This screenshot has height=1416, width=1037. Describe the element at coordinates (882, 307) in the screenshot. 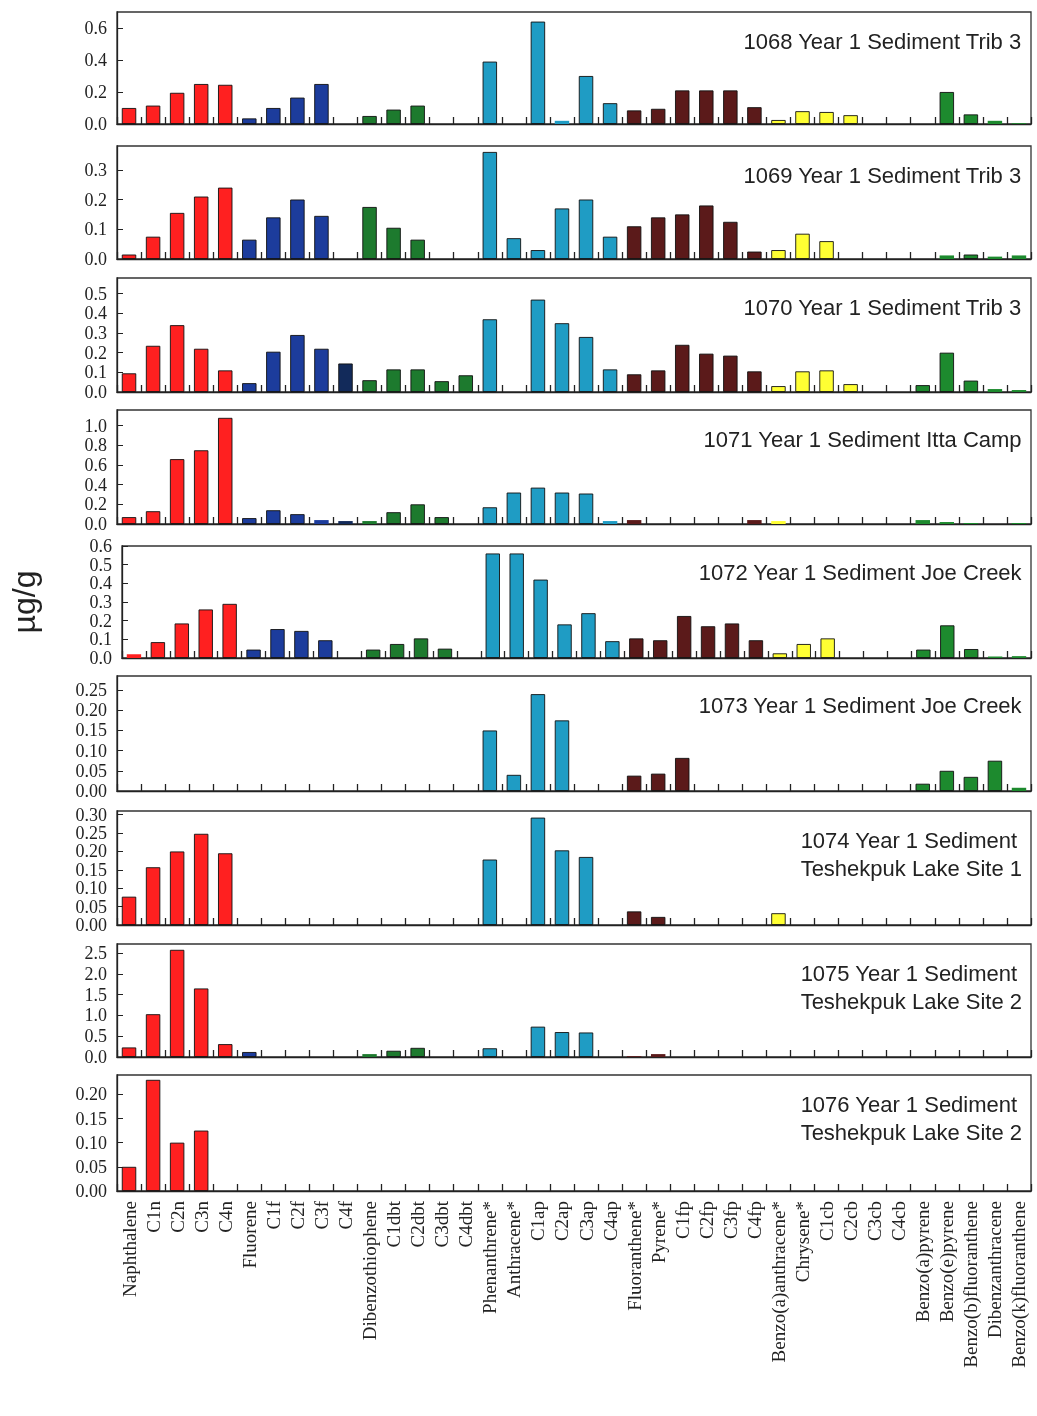

I see `text: 1070 Year 1 Sediment Trib 3` at that location.